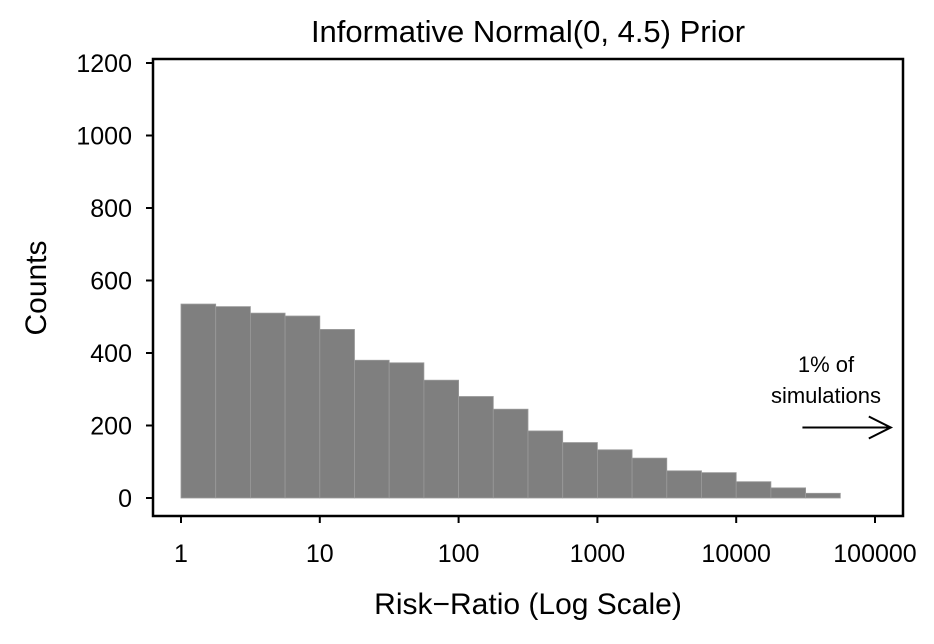  I want to click on y-tick-label: 200, so click(111, 427).